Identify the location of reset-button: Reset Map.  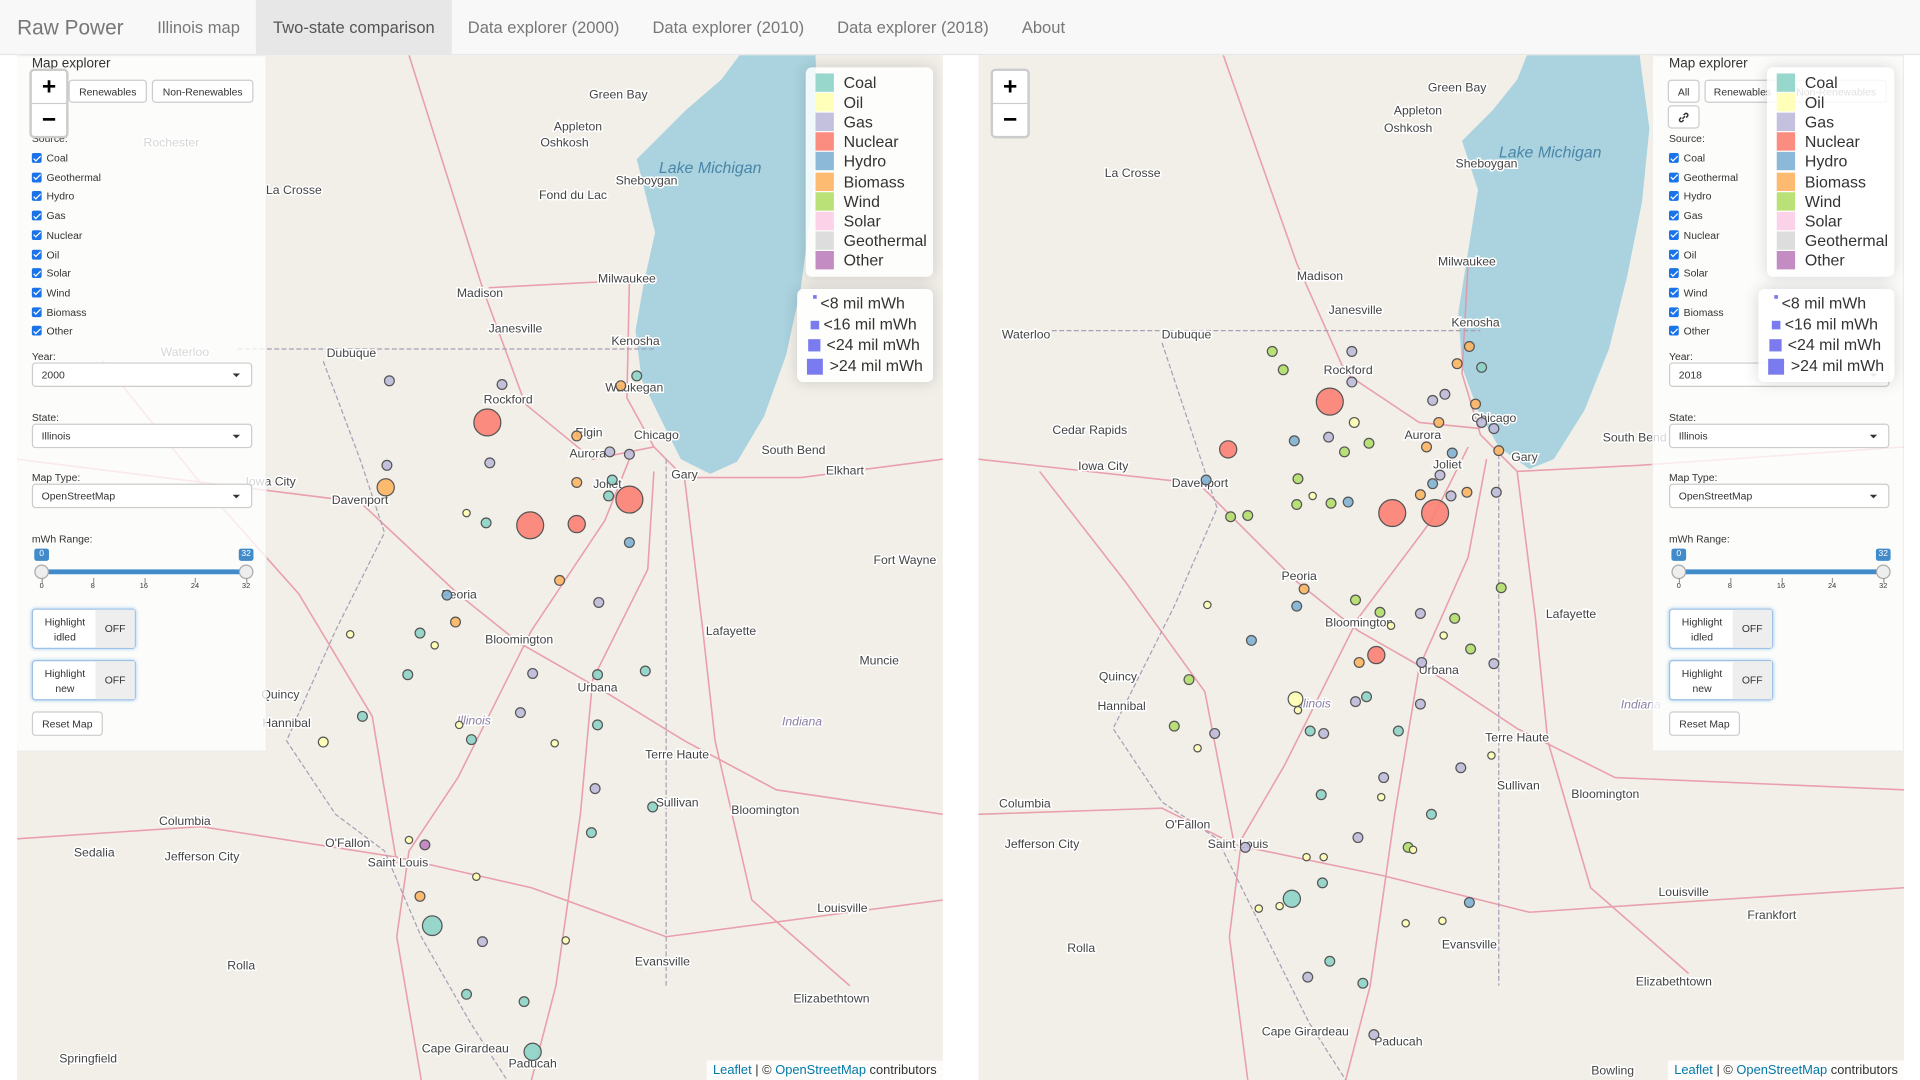
(1704, 723).